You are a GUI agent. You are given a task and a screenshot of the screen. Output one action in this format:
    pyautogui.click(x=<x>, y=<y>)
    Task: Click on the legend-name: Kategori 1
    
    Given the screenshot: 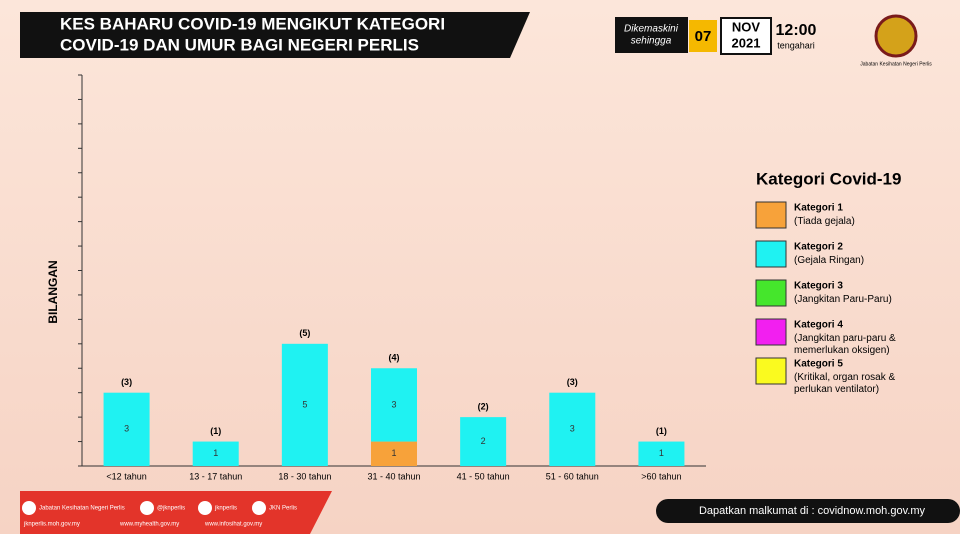 What is the action you would take?
    pyautogui.click(x=818, y=208)
    